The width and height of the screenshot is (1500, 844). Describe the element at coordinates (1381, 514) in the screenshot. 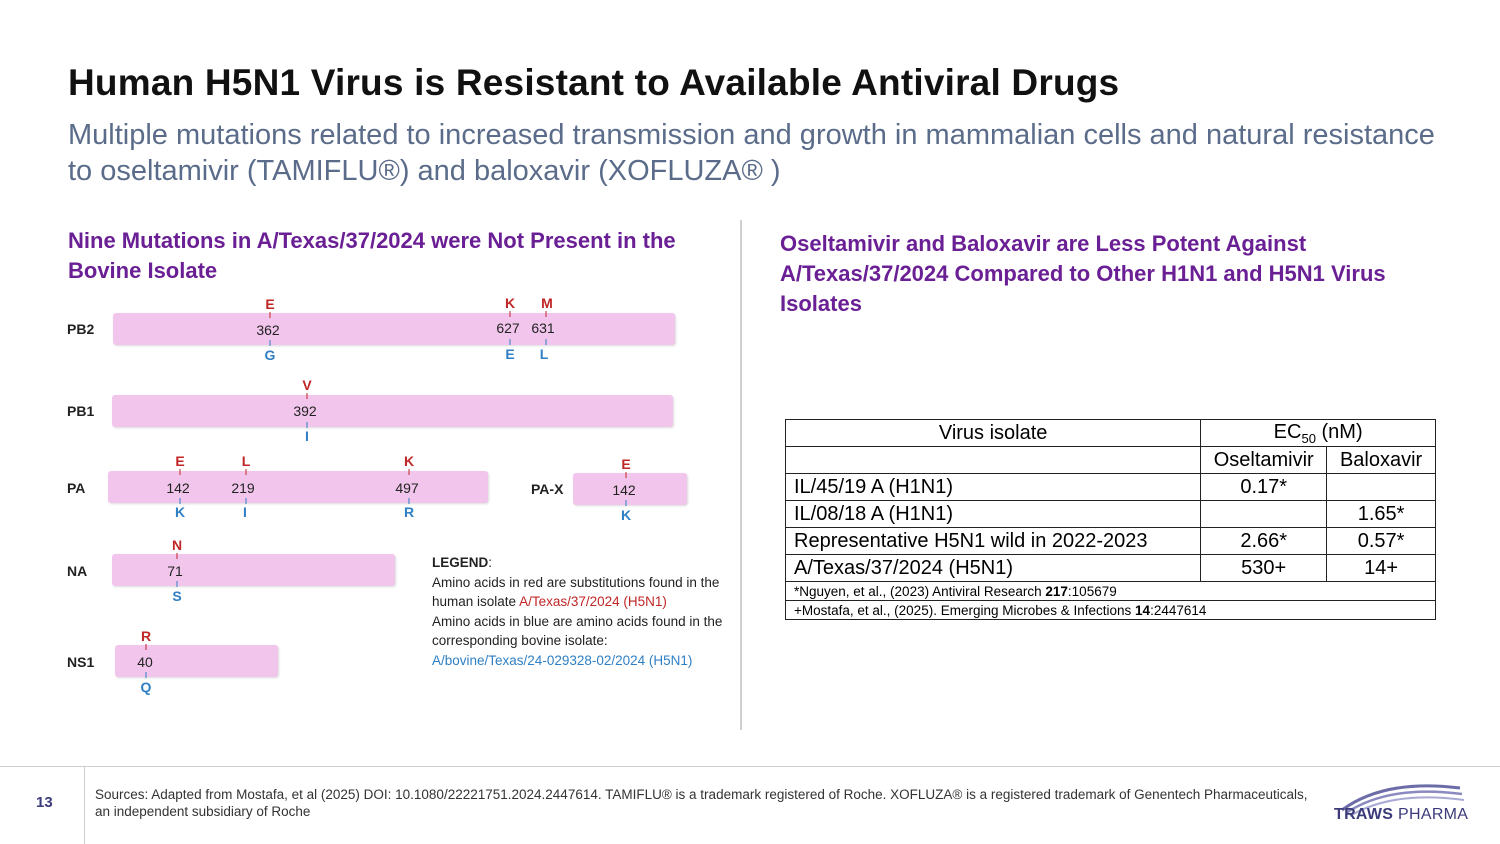

I see `baloxavir-cell: 1.65*` at that location.